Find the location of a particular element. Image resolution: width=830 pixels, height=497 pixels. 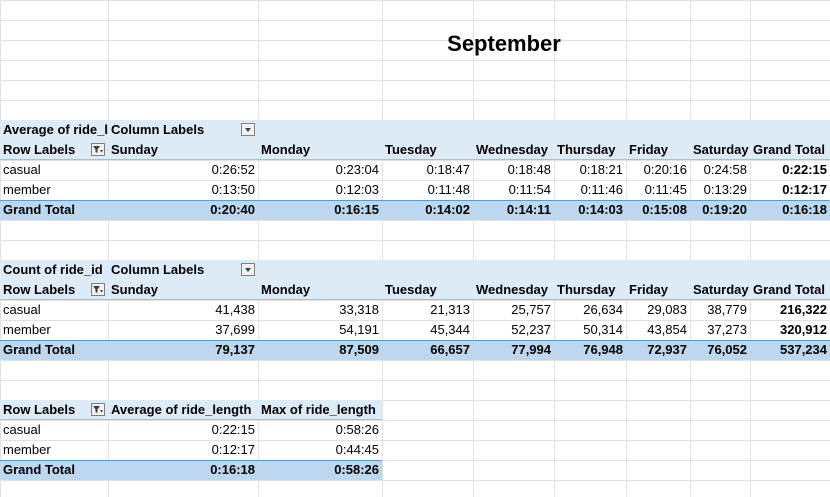

pivot2-header-band is located at coordinates (415, 290).